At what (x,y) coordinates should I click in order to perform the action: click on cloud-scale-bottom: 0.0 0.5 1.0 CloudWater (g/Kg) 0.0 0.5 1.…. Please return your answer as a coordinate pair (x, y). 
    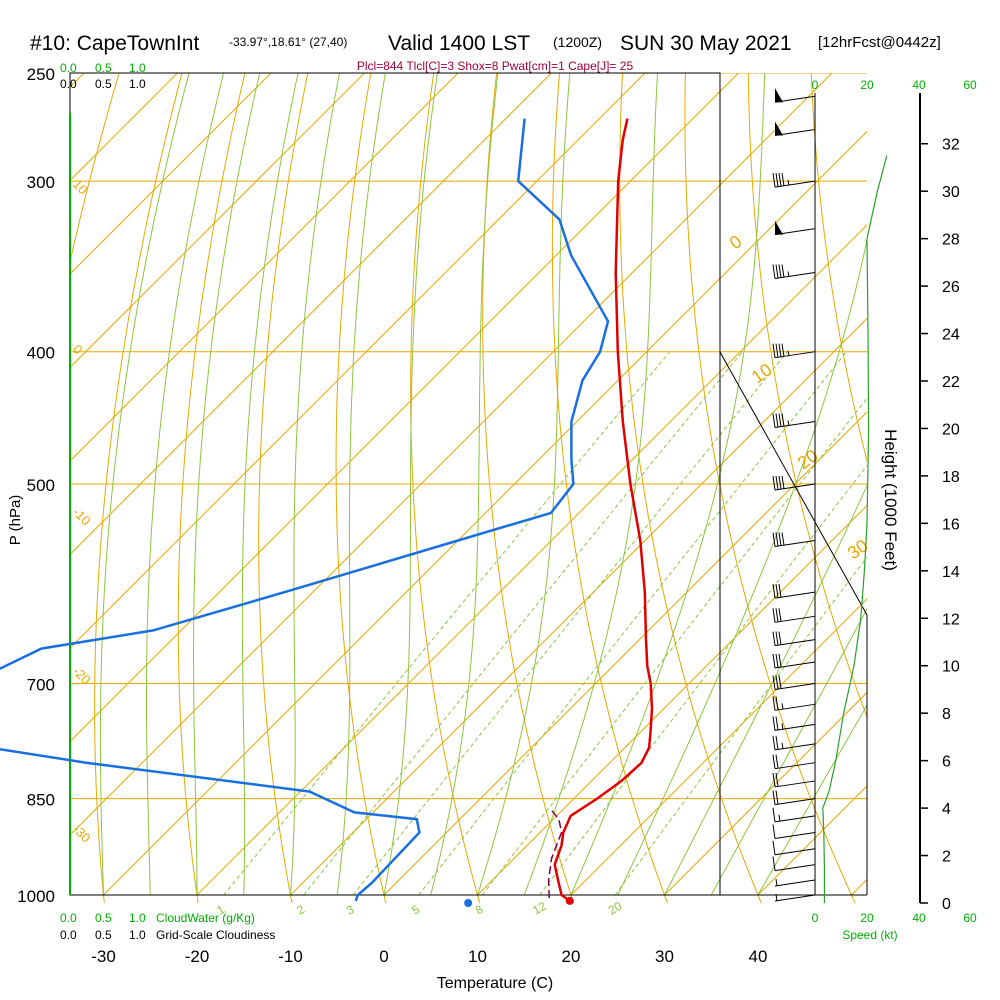
    Looking at the image, I should click on (167, 926).